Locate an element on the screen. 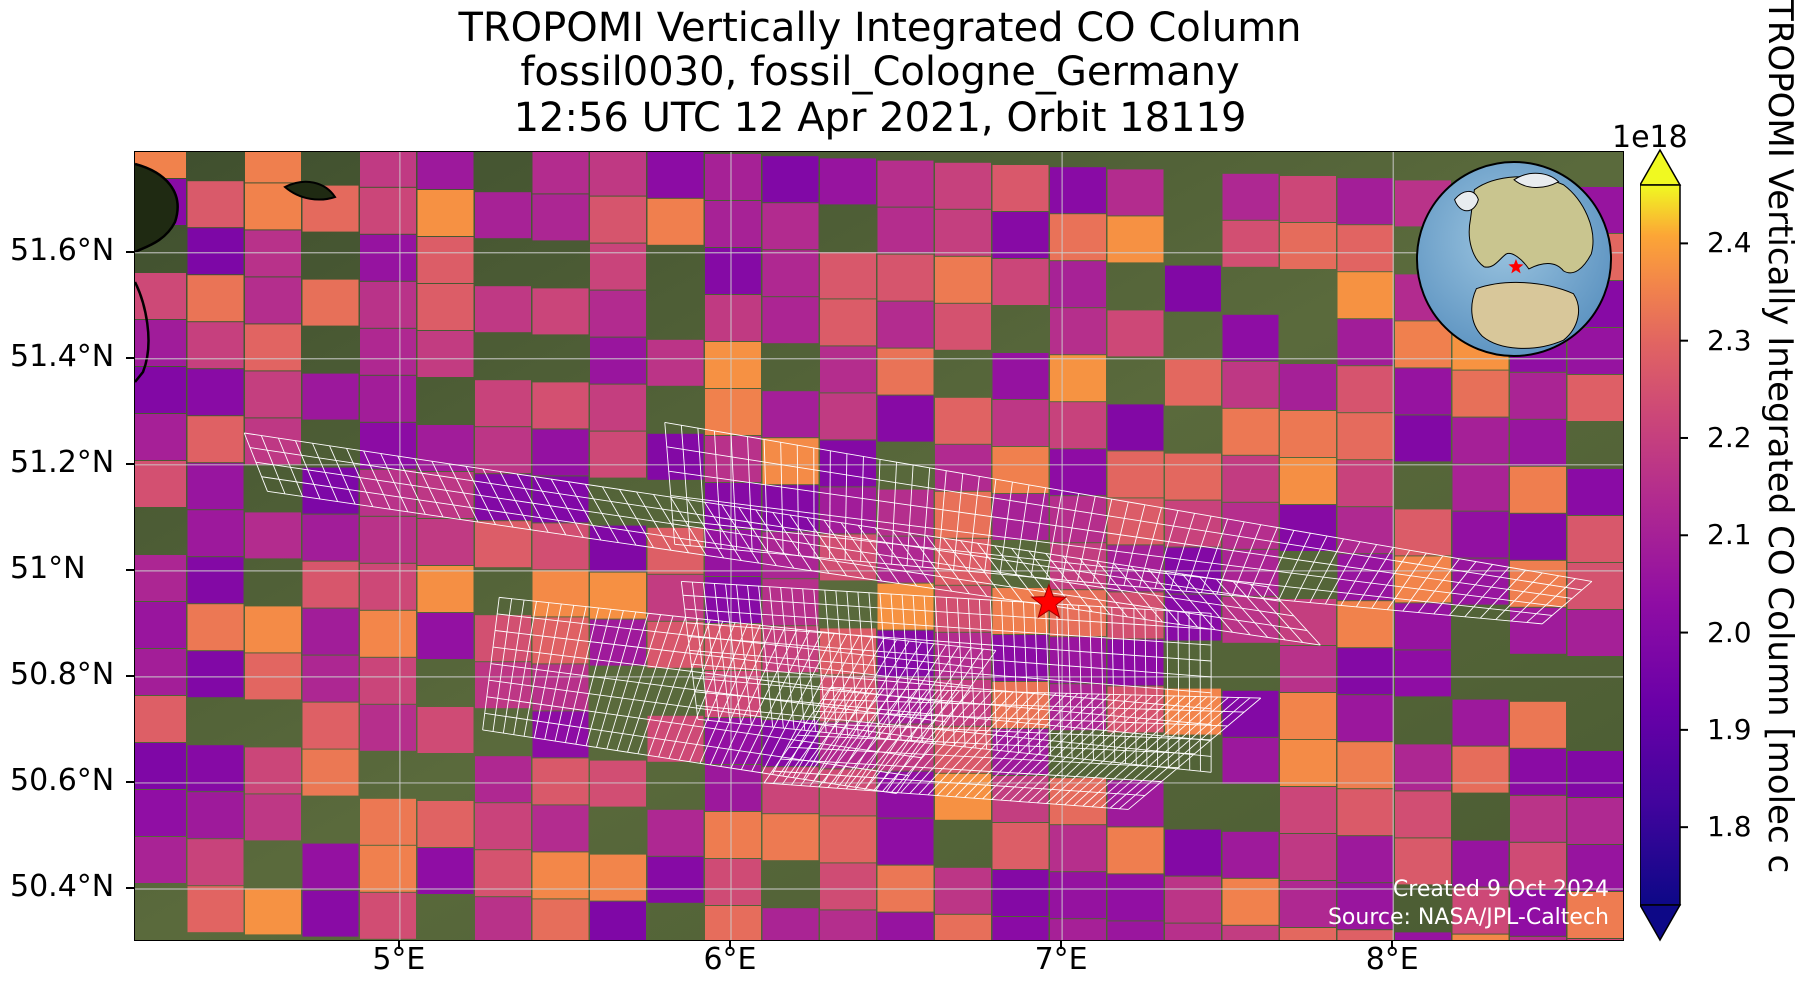 This screenshot has height=988, width=1799. title-line-1: TROPOMI Vertically Integrated CO Column is located at coordinates (880, 28).